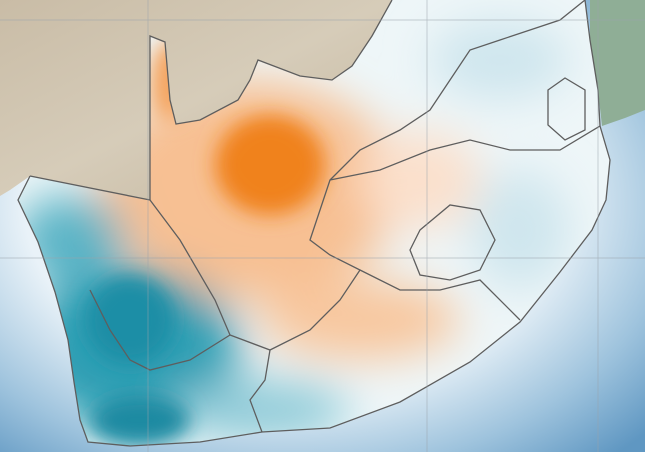 The height and width of the screenshot is (452, 645). What do you see at coordinates (617, 63) in the screenshot?
I see `land-east` at bounding box center [617, 63].